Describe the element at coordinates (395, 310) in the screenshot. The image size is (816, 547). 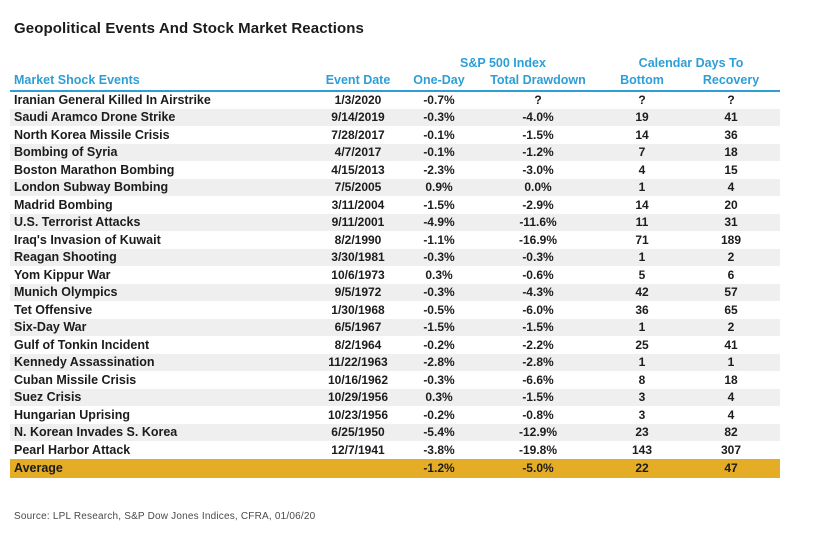
I see `table-row: Tet Offensive 1/30/1968 -0.5% -6.0% 36 65` at that location.